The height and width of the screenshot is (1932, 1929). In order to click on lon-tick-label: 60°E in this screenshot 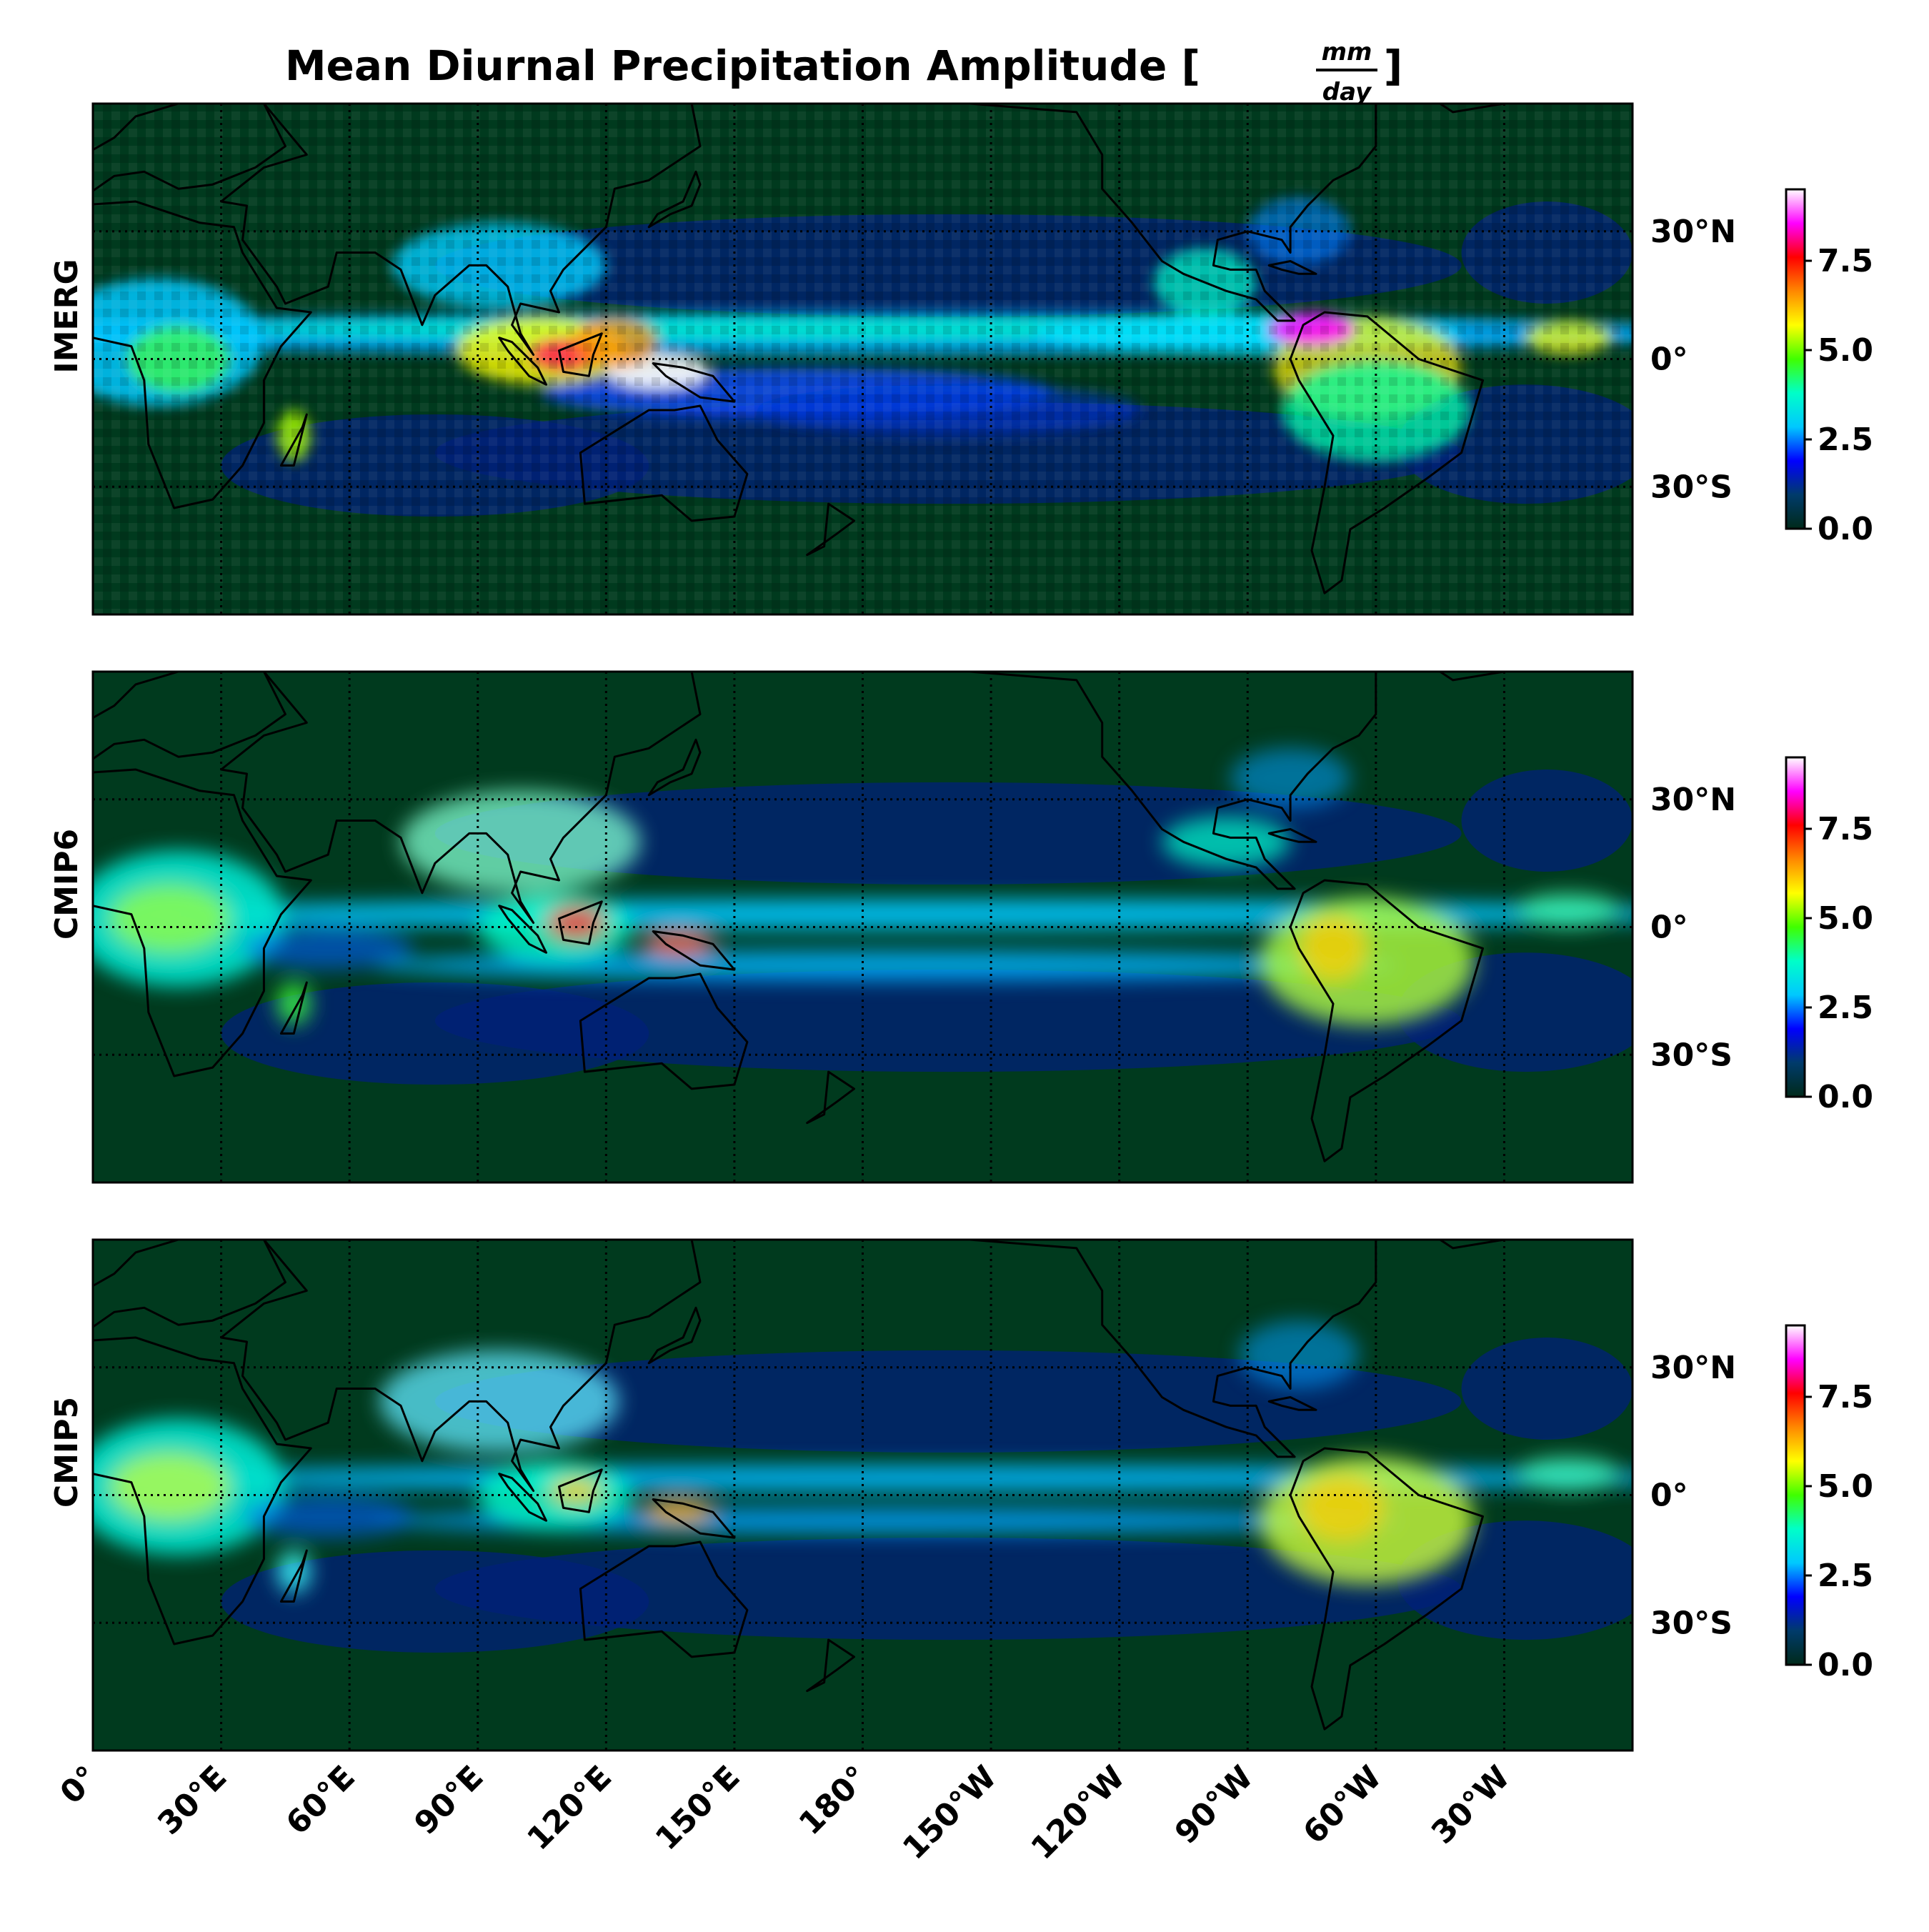, I will do `click(320, 1800)`.